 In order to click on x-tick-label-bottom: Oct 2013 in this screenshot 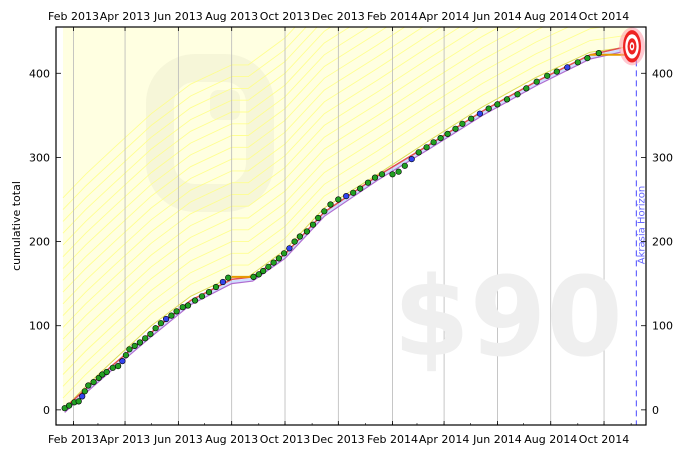, I will do `click(285, 439)`.